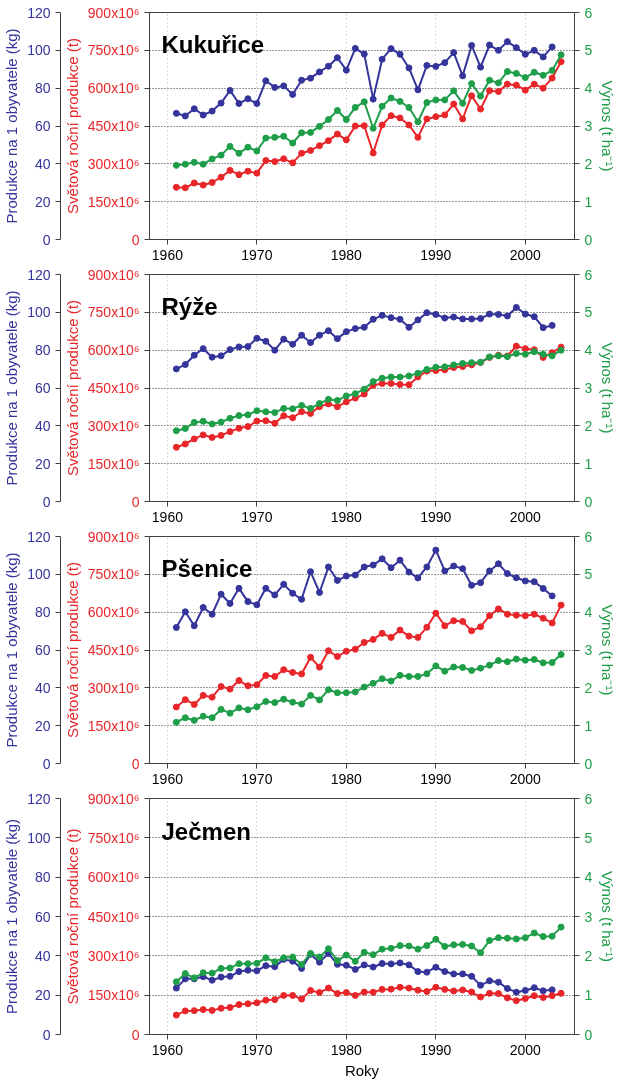  Describe the element at coordinates (135, 501) in the screenshot. I see `y3-tick-label: 0` at that location.